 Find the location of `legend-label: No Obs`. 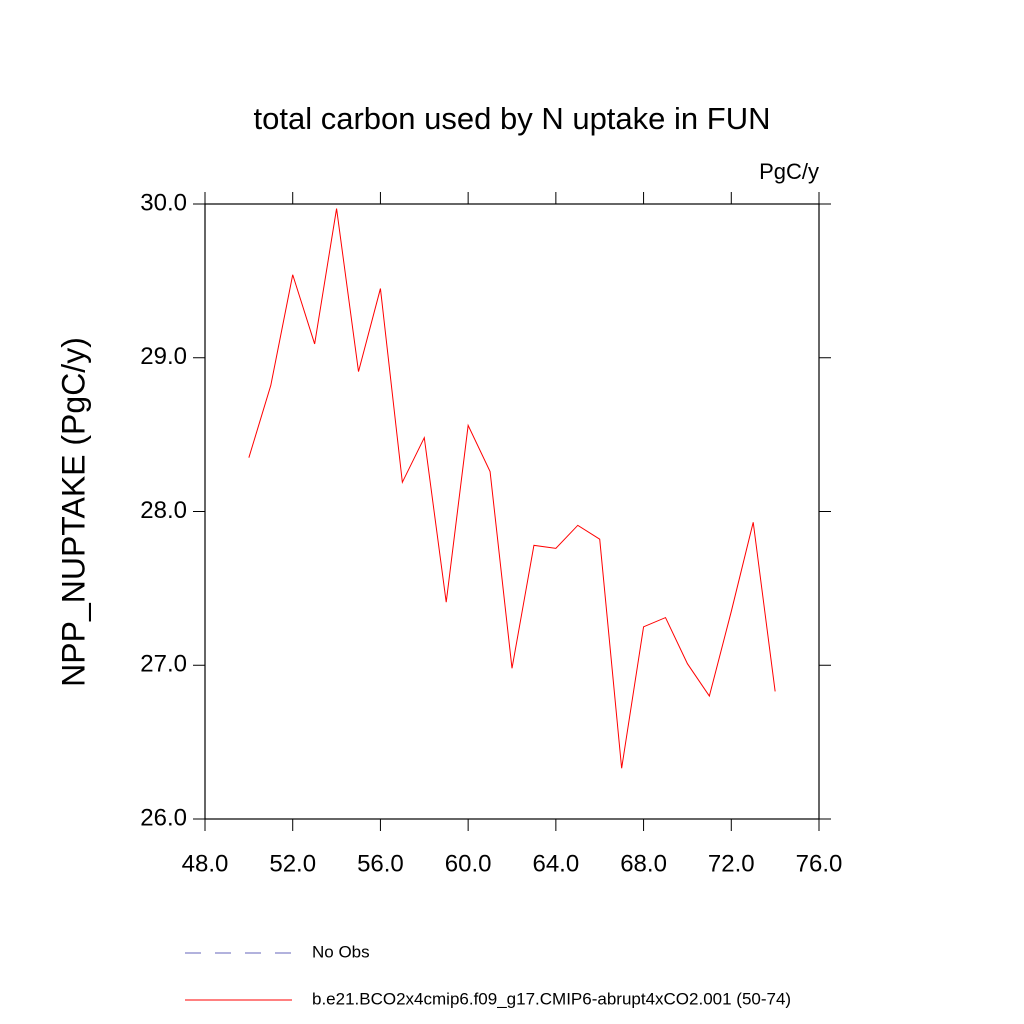

legend-label: No Obs is located at coordinates (341, 951).